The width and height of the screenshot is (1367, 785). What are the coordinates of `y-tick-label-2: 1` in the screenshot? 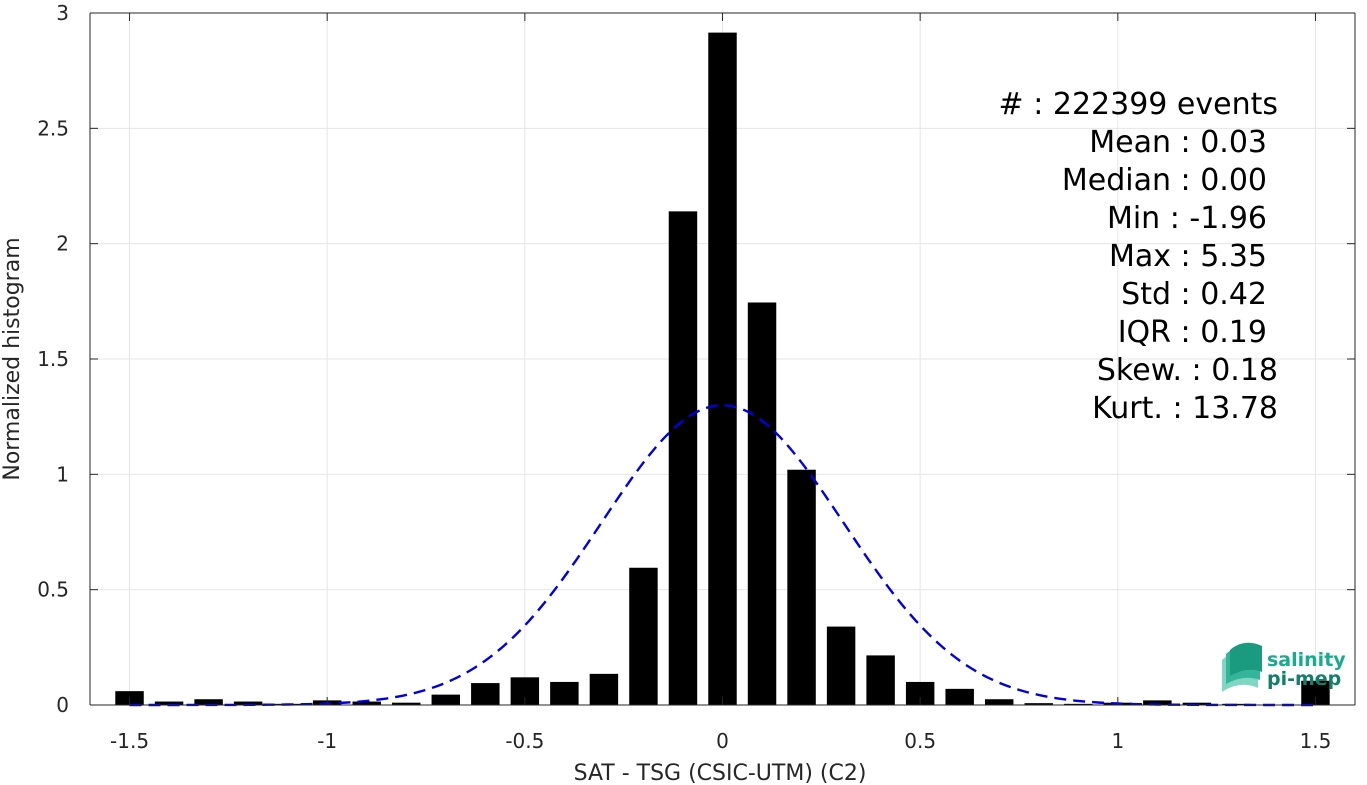 It's located at (62, 474).